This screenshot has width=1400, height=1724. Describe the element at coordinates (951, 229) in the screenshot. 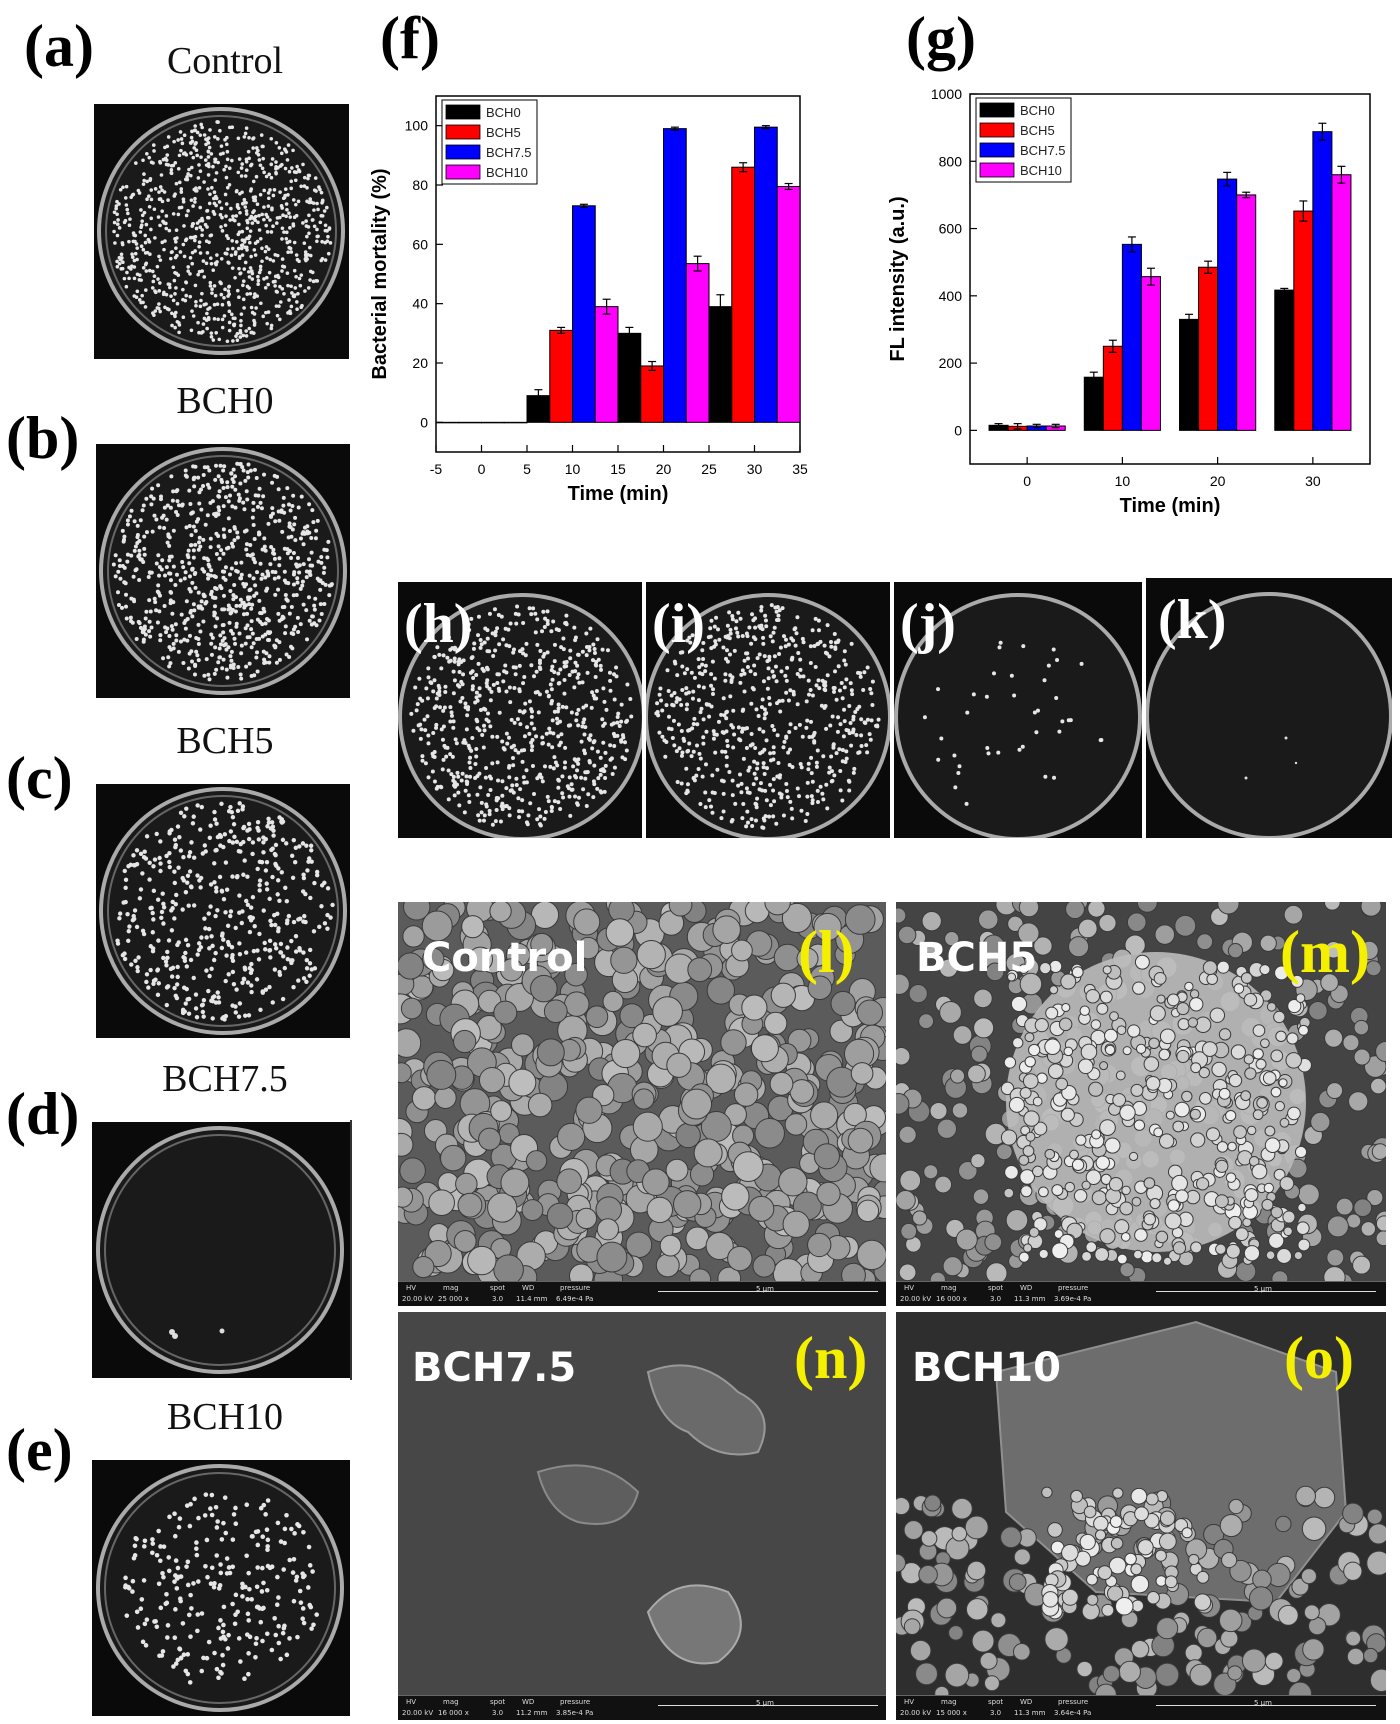

I see `y-tick-label: 600` at that location.